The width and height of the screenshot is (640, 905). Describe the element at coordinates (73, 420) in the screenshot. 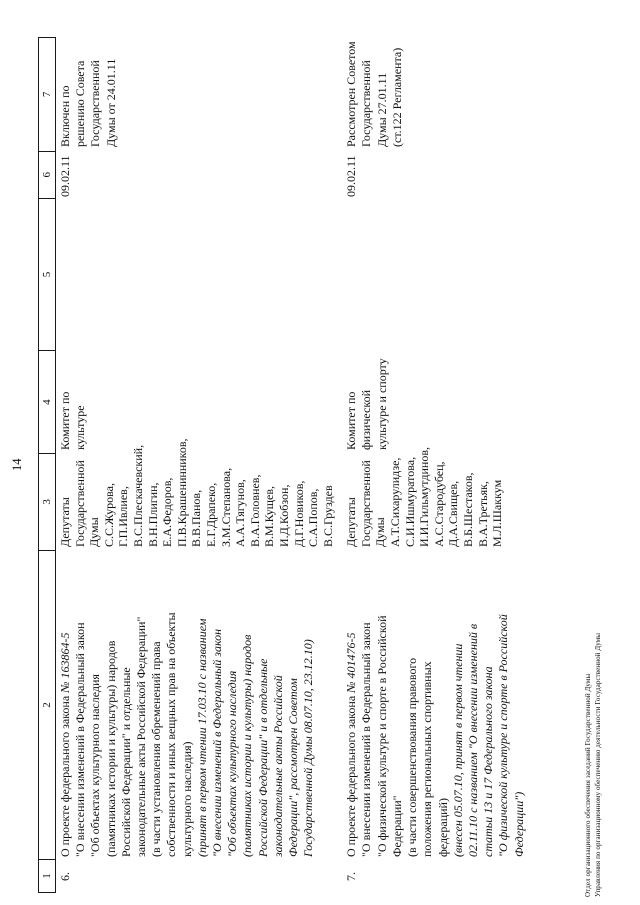

I see `committee-cell: Комитет по культуре` at that location.